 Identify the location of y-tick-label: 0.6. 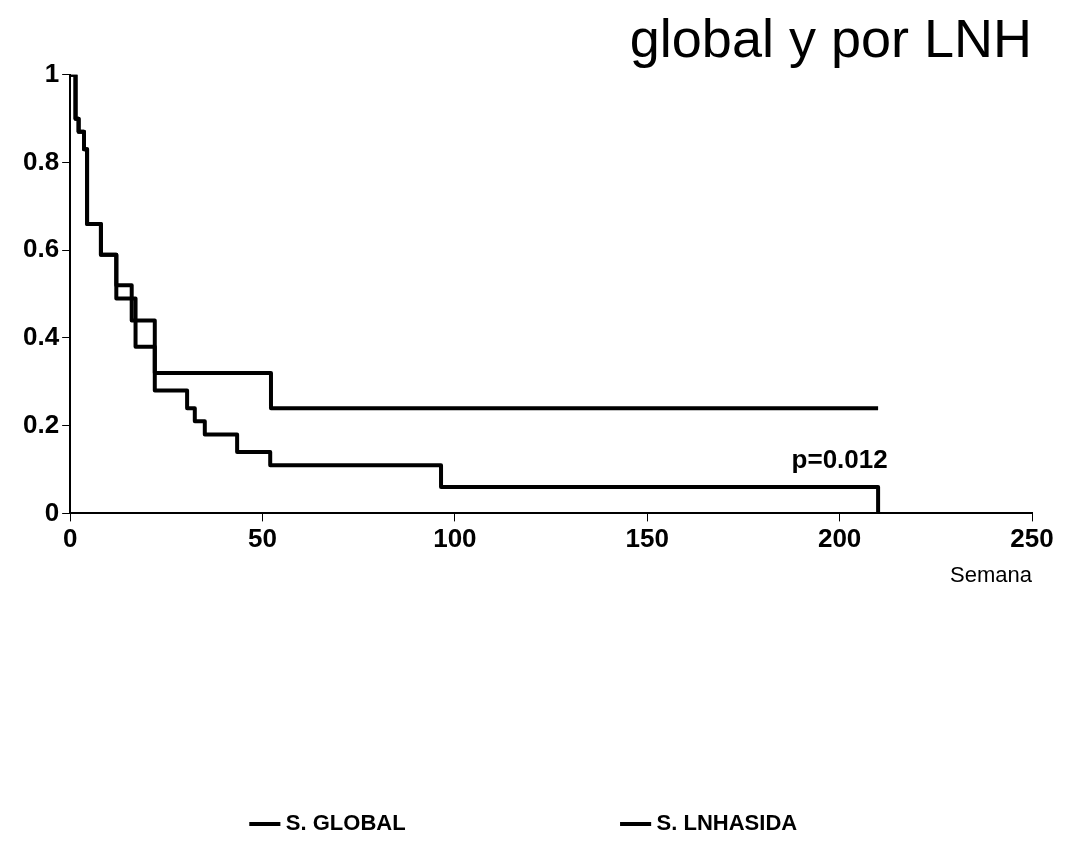
(41, 248).